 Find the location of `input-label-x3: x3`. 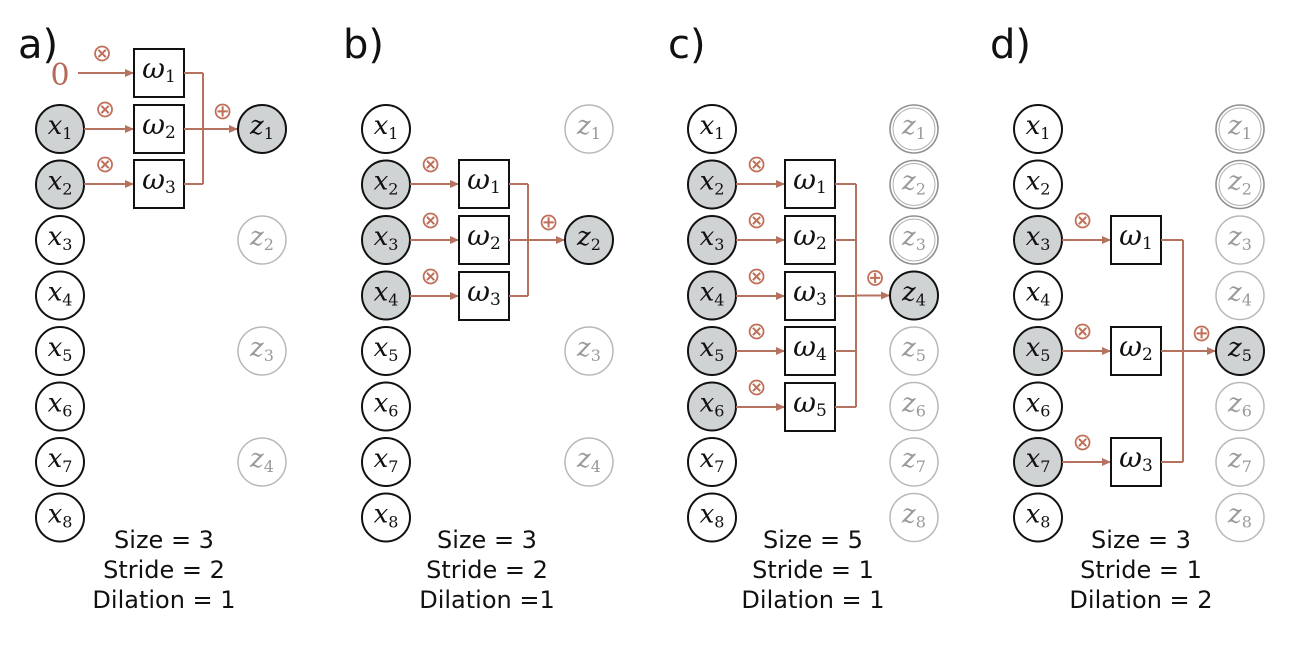

input-label-x3: x3 is located at coordinates (712, 238).